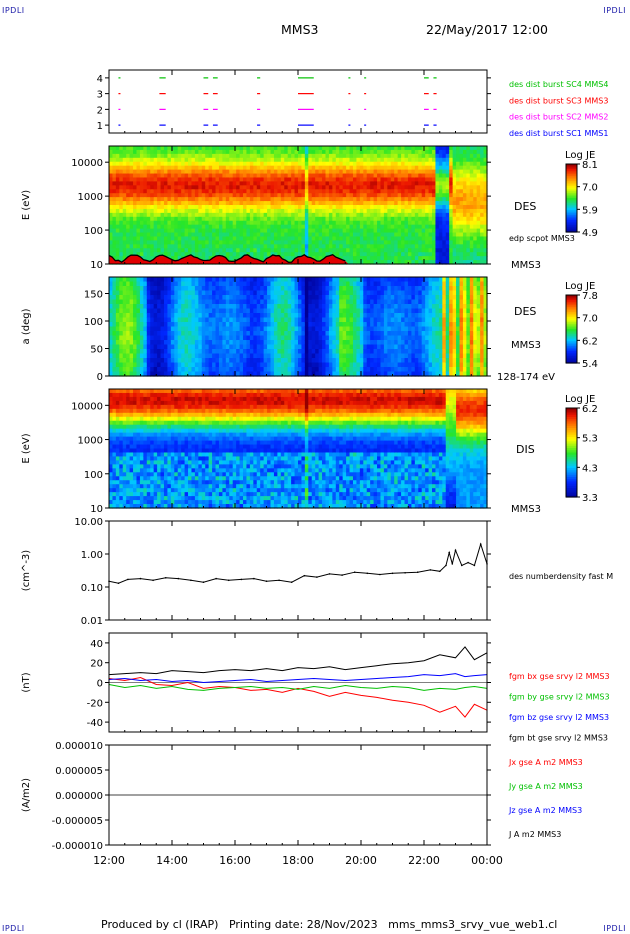 The image size is (630, 934). I want to click on burst-y-tick-label: 1, so click(100, 126).